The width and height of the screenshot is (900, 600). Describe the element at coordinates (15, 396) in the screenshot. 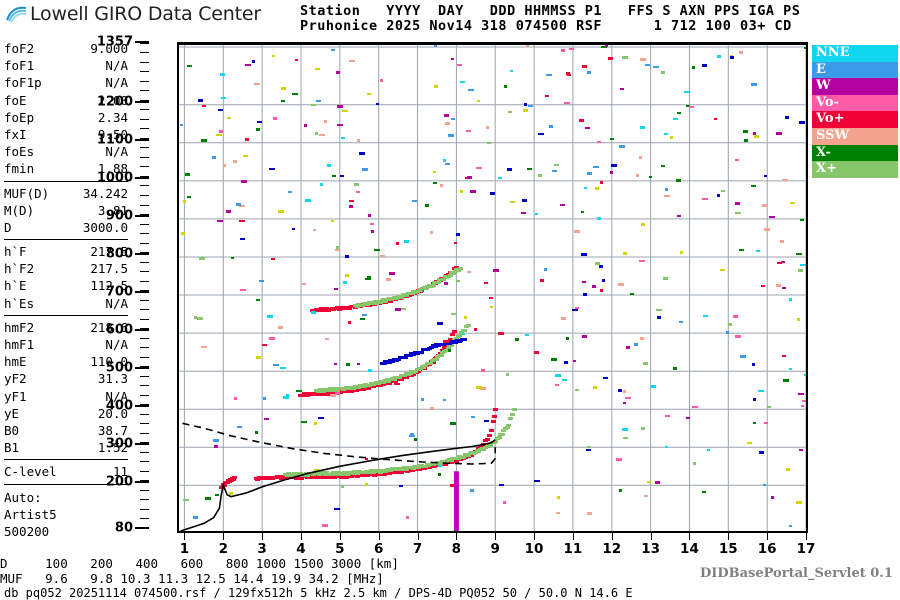

I see `param-key: yF1` at that location.